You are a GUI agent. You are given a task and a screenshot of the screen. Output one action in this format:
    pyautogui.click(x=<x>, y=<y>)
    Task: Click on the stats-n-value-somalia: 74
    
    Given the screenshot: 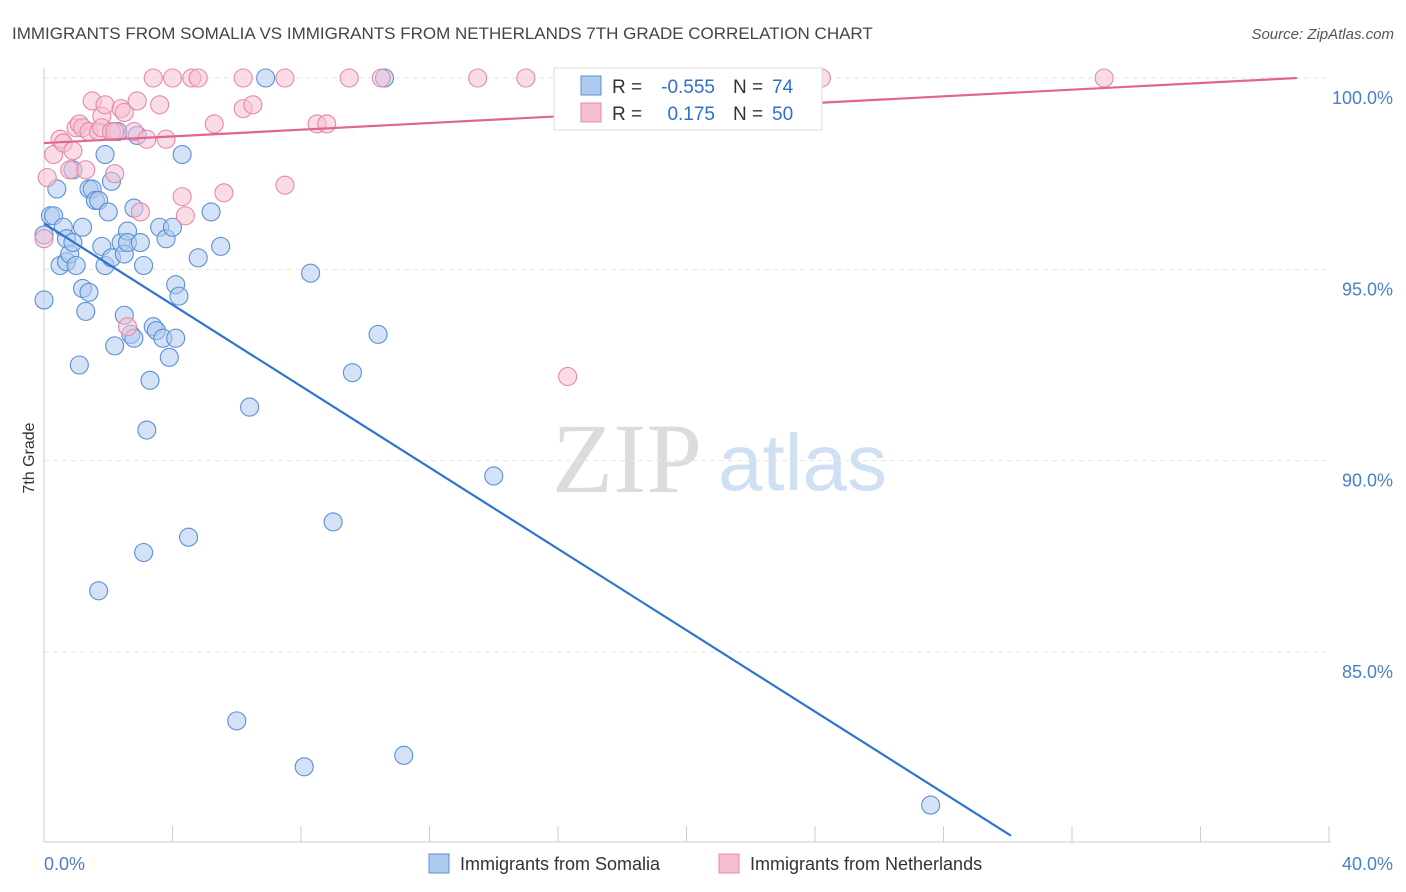 What is the action you would take?
    pyautogui.click(x=783, y=87)
    